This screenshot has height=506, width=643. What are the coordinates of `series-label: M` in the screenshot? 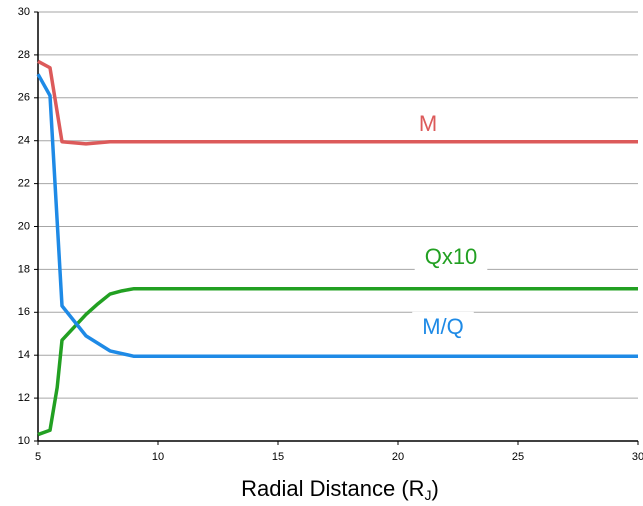 It's located at (428, 123).